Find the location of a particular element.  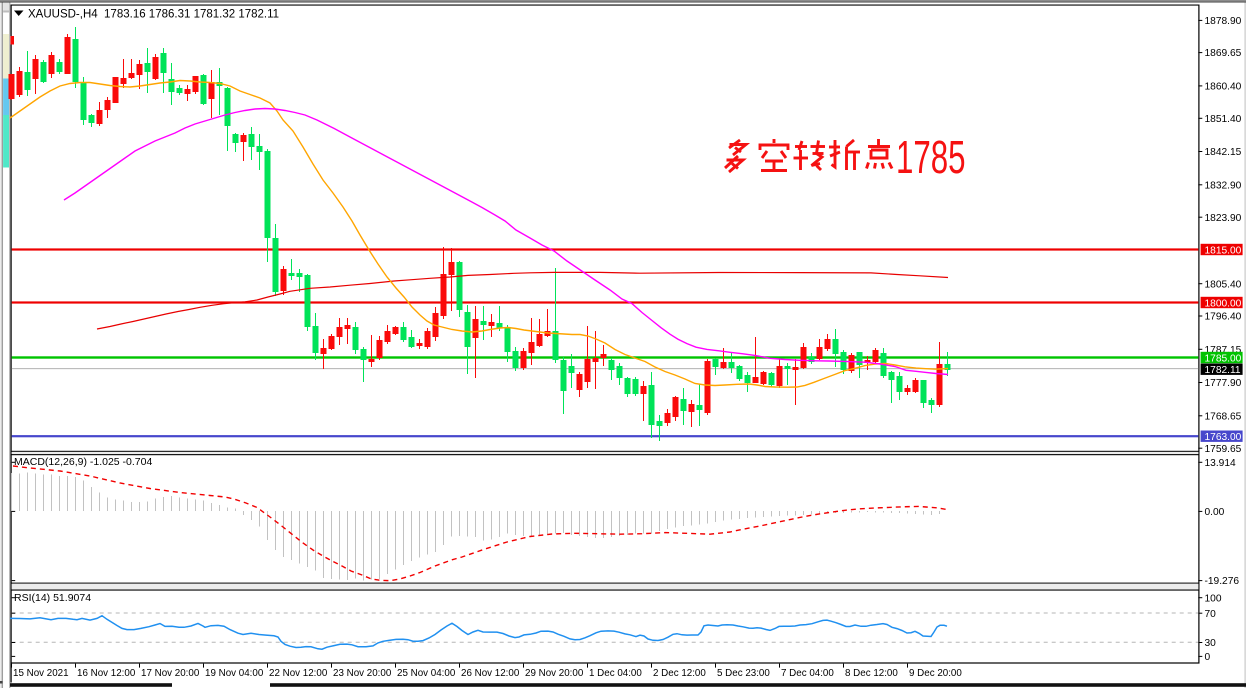

svg-text: 8 Dec 12:00 is located at coordinates (871, 673).